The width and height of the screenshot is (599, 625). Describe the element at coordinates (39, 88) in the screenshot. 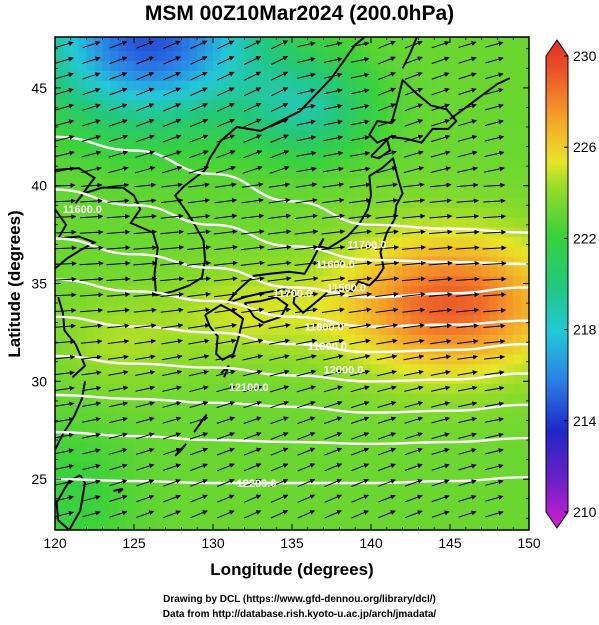

I see `y-tick-label: 45` at that location.